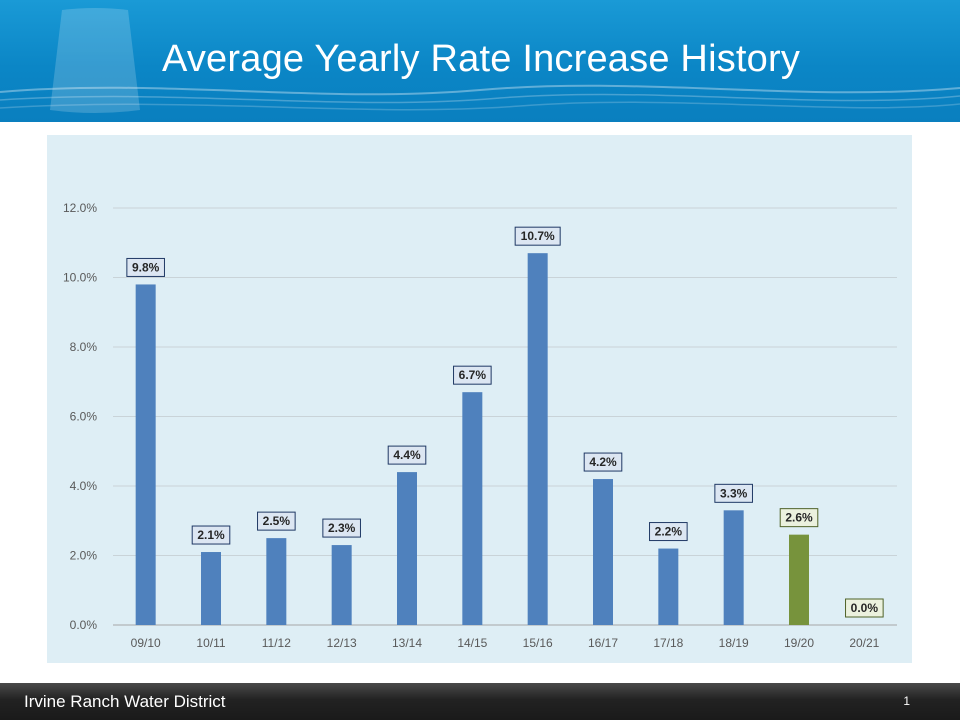 This screenshot has height=720, width=960. I want to click on x-tick-label: 20/21, so click(864, 643).